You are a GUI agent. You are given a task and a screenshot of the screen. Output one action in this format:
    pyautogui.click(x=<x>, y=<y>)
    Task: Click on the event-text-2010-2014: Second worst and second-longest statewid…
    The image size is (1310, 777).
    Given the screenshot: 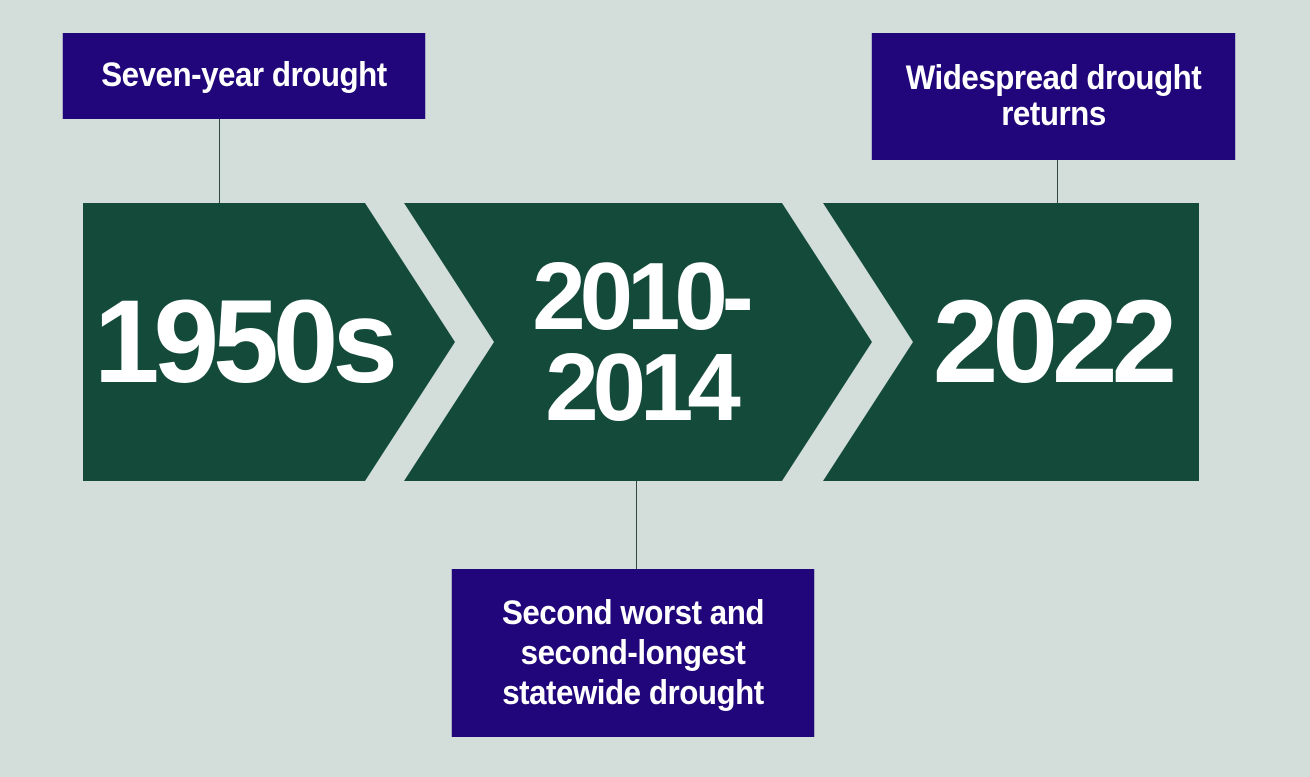 What is the action you would take?
    pyautogui.click(x=633, y=653)
    